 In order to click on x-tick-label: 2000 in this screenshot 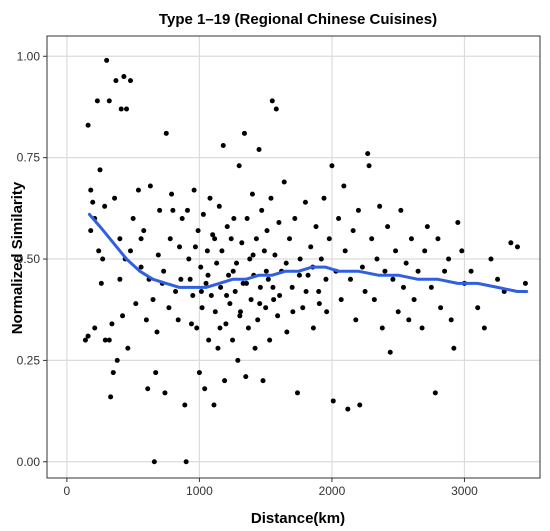, I will do `click(332, 491)`.